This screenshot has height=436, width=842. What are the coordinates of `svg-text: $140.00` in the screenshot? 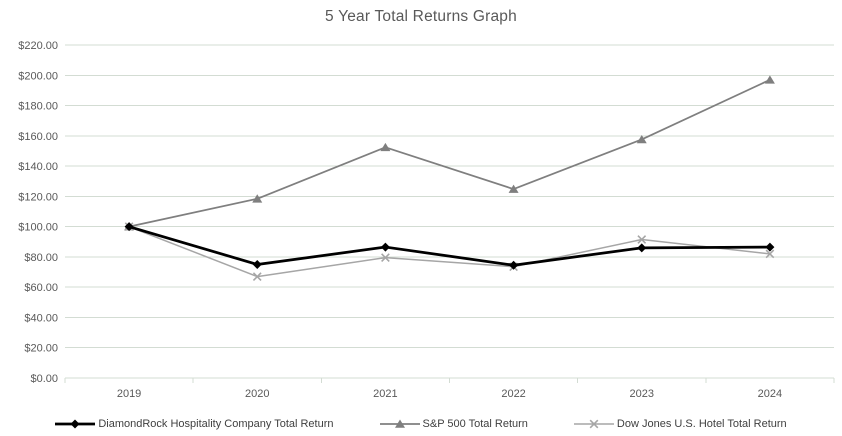 It's located at (38, 167).